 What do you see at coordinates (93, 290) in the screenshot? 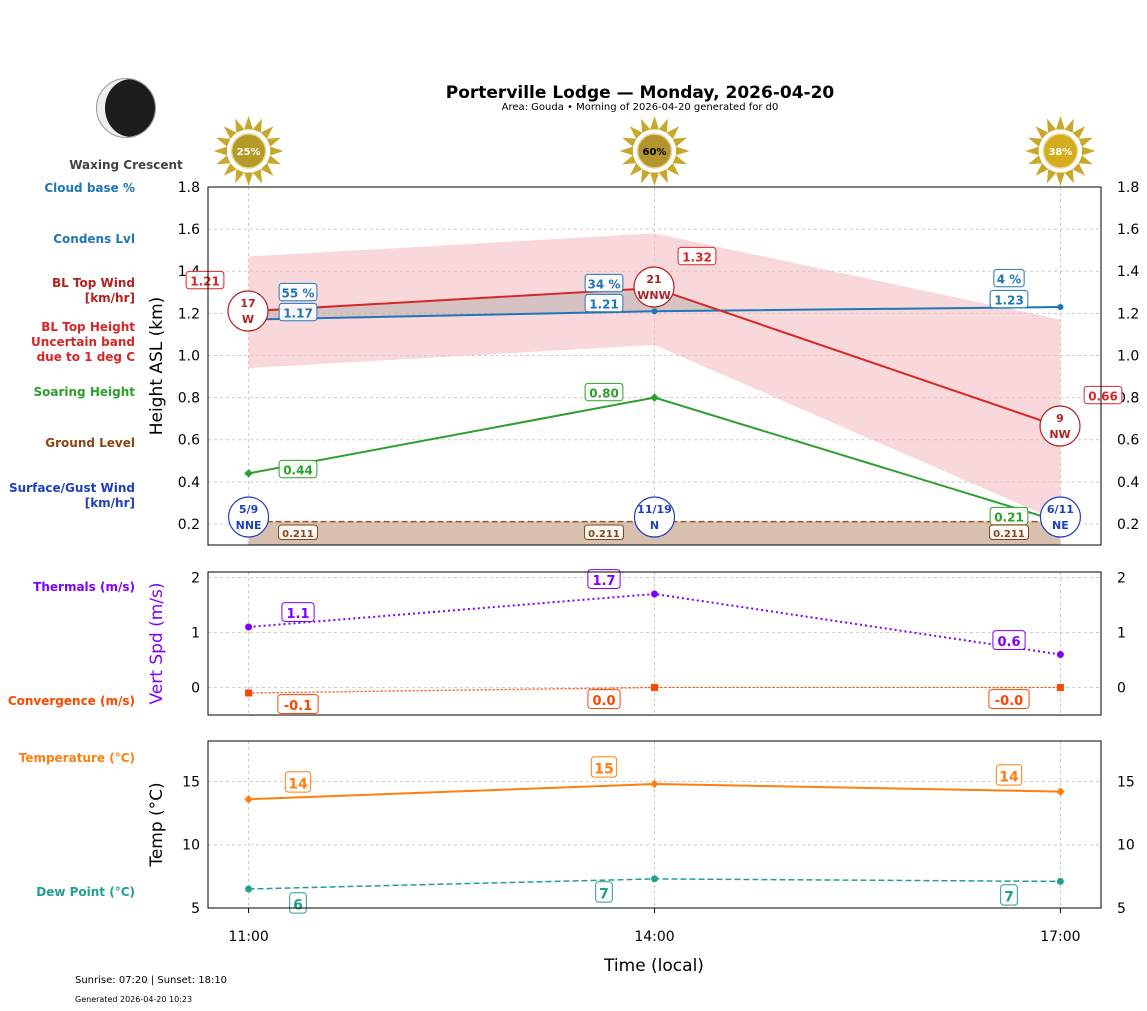
I see `legend-label: BL Top Wind [km/hr]` at bounding box center [93, 290].